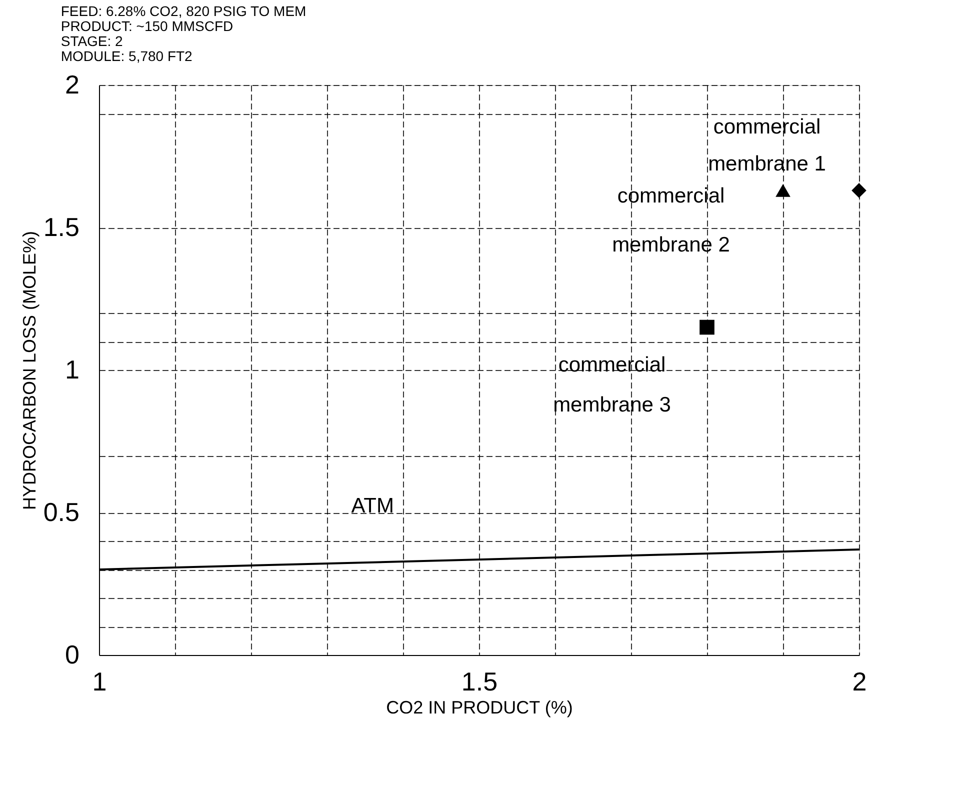 The height and width of the screenshot is (797, 979). Describe the element at coordinates (479, 681) in the screenshot. I see `x-tick-label: 1.5` at that location.